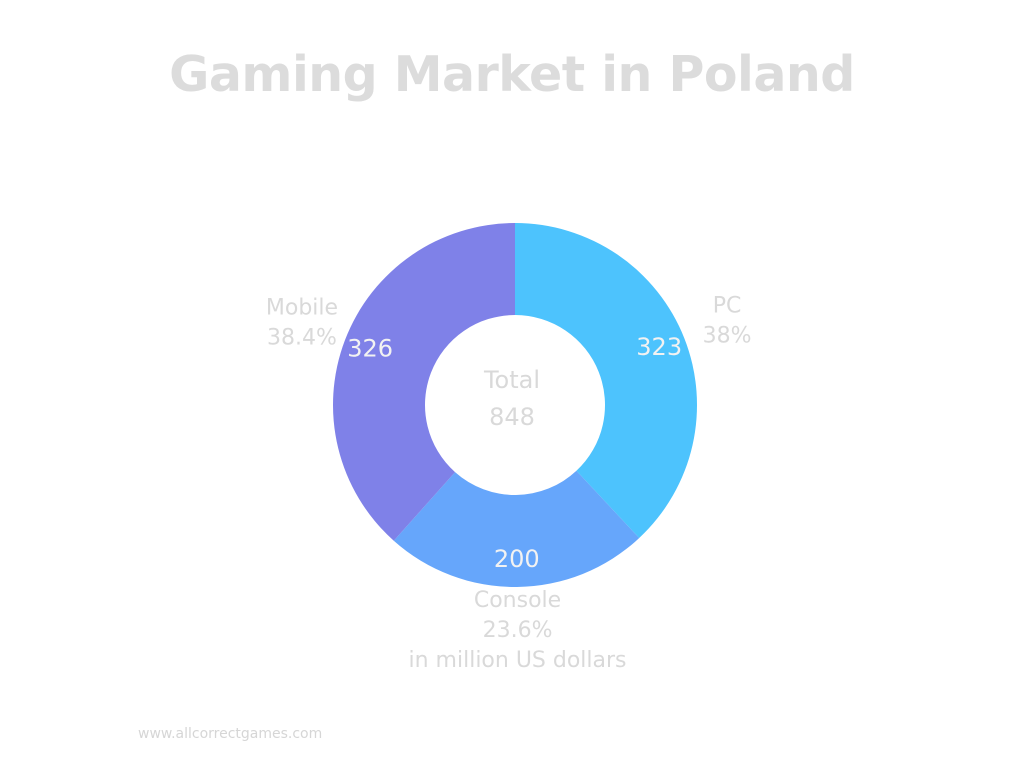 The width and height of the screenshot is (1024, 768). Describe the element at coordinates (512, 417) in the screenshot. I see `center-total-value: 848` at that location.